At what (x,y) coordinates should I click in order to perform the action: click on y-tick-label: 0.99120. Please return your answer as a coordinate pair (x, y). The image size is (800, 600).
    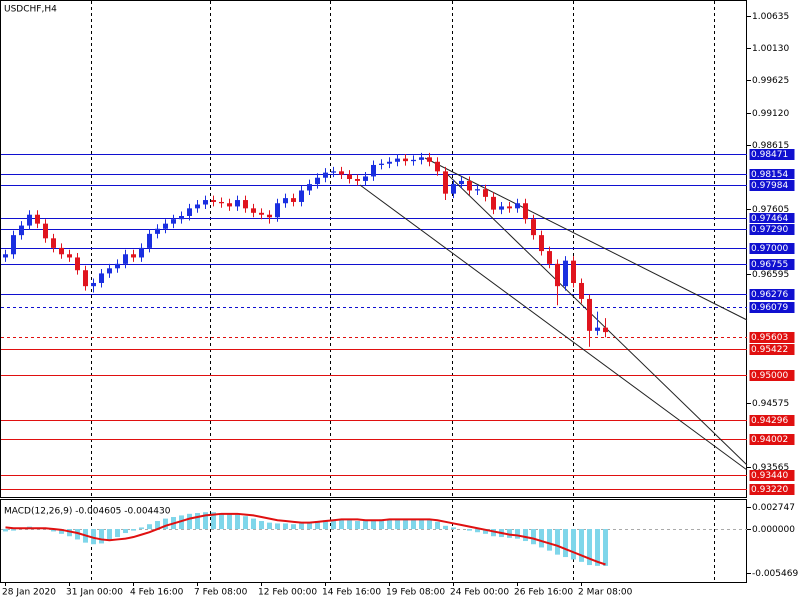
    Looking at the image, I should click on (770, 114).